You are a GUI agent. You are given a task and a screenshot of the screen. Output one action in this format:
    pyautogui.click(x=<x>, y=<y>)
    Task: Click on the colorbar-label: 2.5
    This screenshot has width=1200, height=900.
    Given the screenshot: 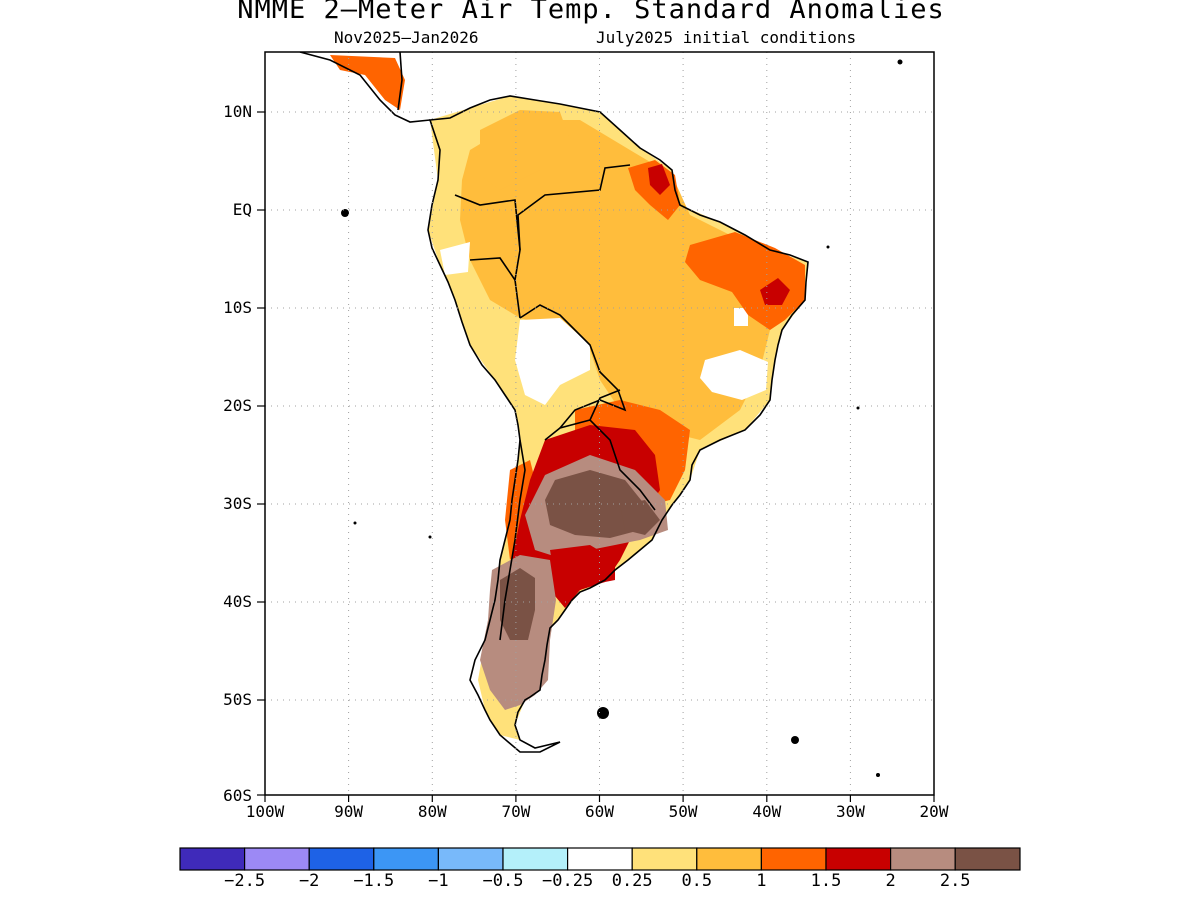 What is the action you would take?
    pyautogui.click(x=955, y=881)
    